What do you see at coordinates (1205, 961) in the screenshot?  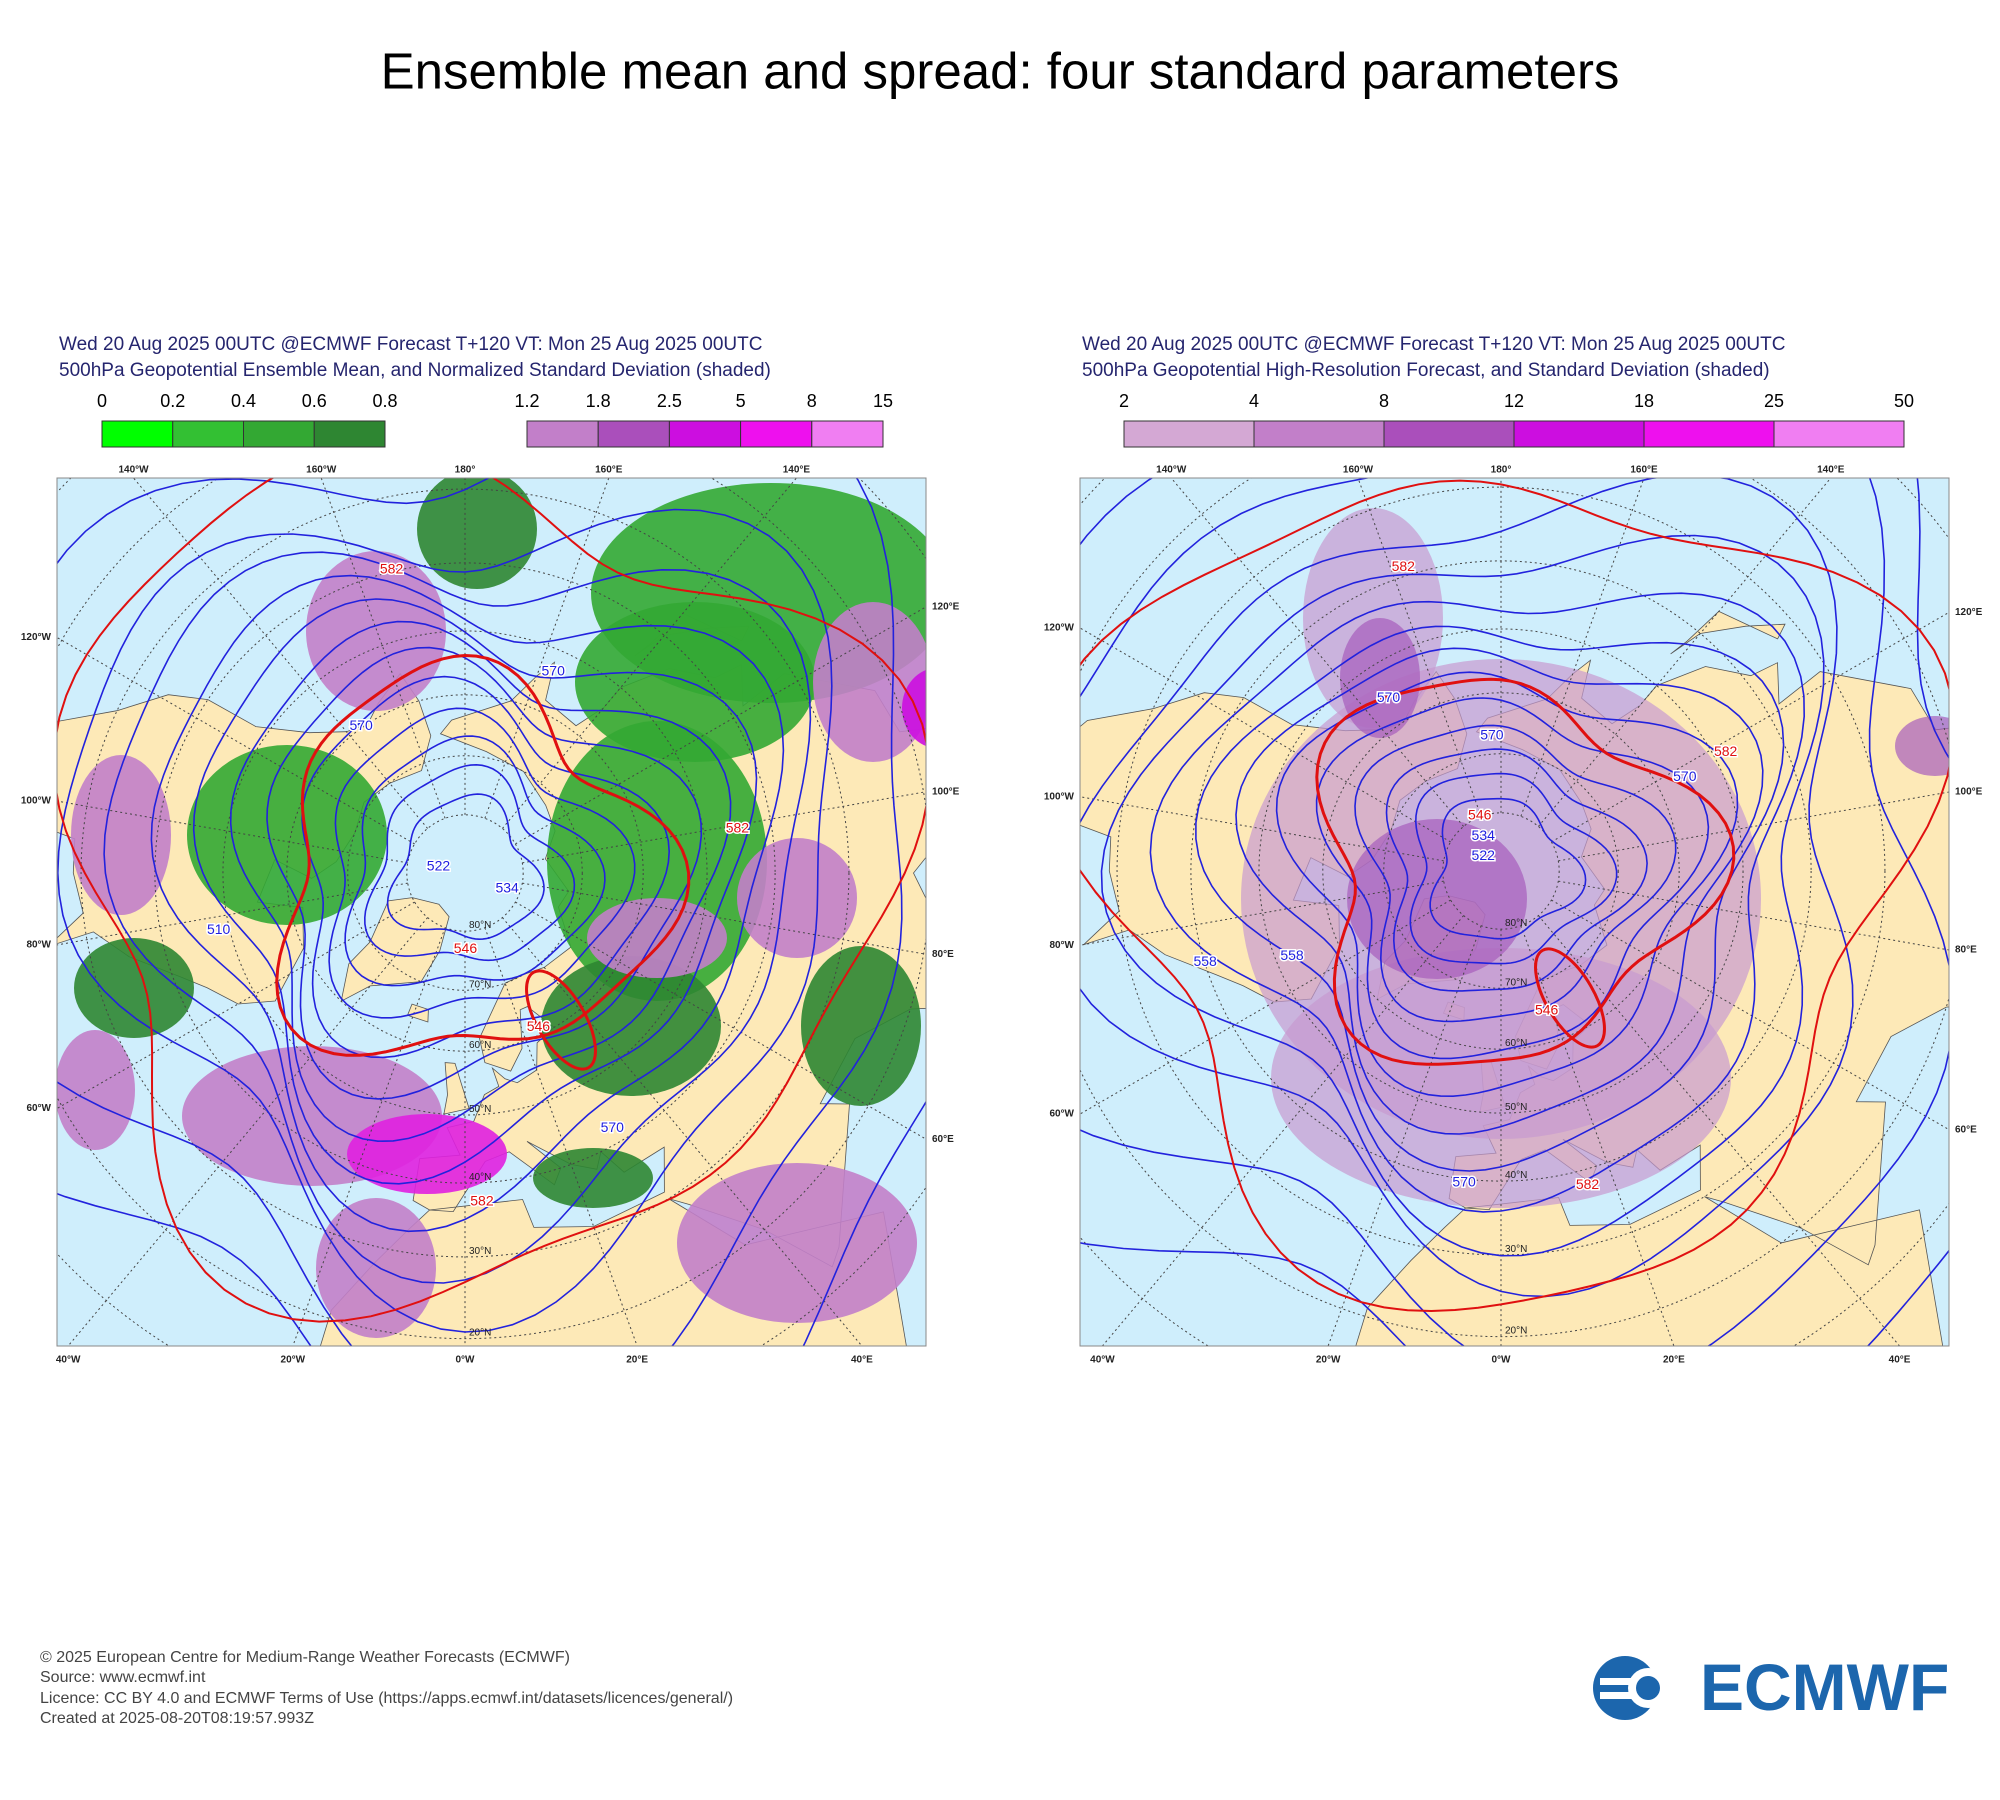 I see `contour-label: 558` at bounding box center [1205, 961].